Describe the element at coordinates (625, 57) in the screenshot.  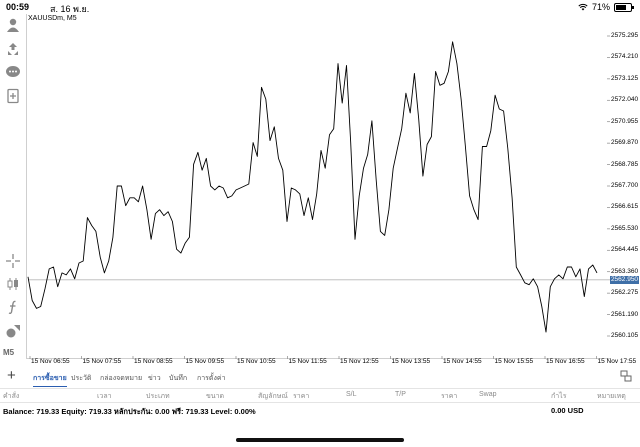
I see `price-tick-label: 2574.210` at that location.